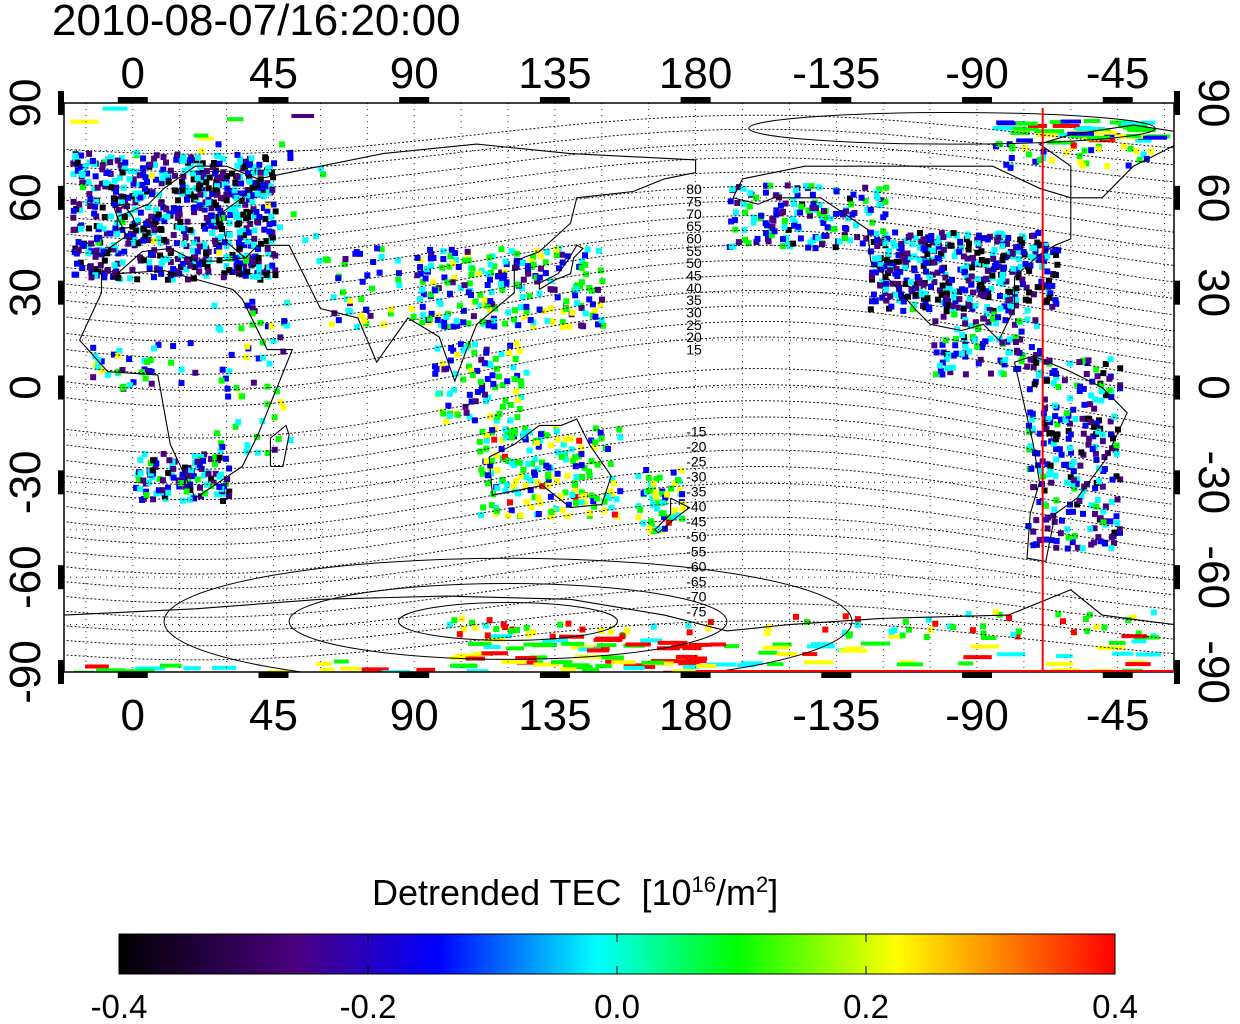  Describe the element at coordinates (25, 577) in the screenshot. I see `lat-tick-label-left: -60` at that location.